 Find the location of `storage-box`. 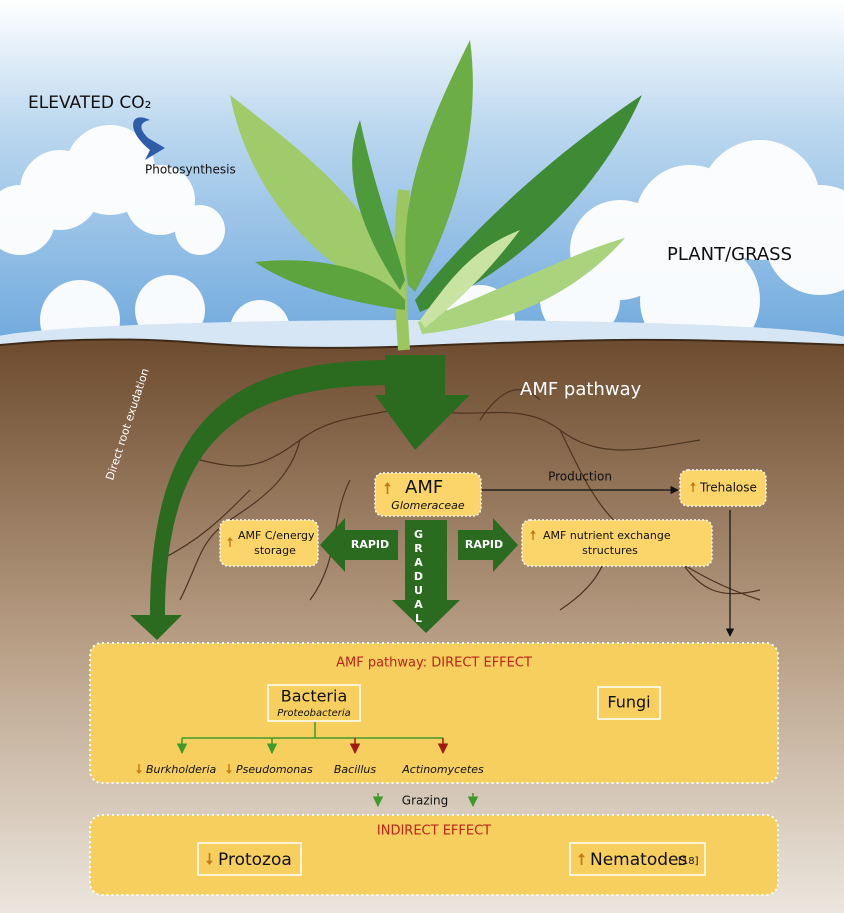

storage-box is located at coordinates (269, 543).